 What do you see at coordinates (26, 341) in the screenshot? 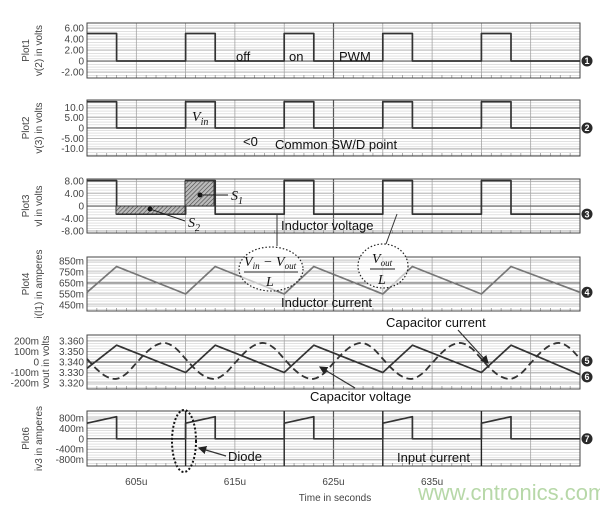
I see `y-tick-label: 200m` at bounding box center [26, 341].